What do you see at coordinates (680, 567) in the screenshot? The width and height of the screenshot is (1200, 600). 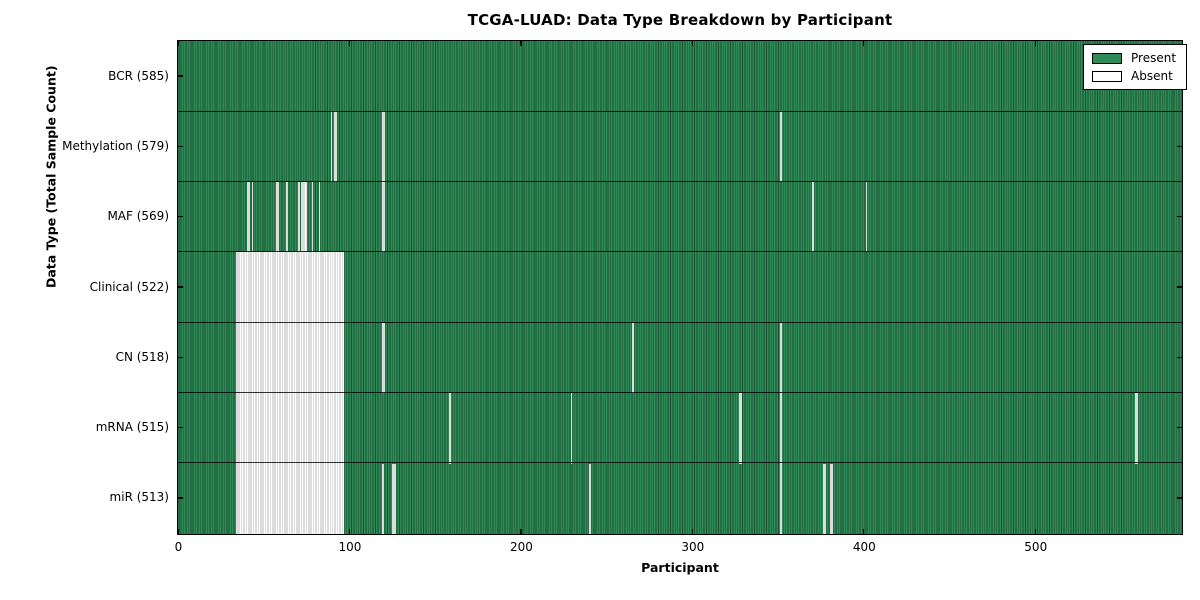 I see `x-axis-label: Participant` at bounding box center [680, 567].